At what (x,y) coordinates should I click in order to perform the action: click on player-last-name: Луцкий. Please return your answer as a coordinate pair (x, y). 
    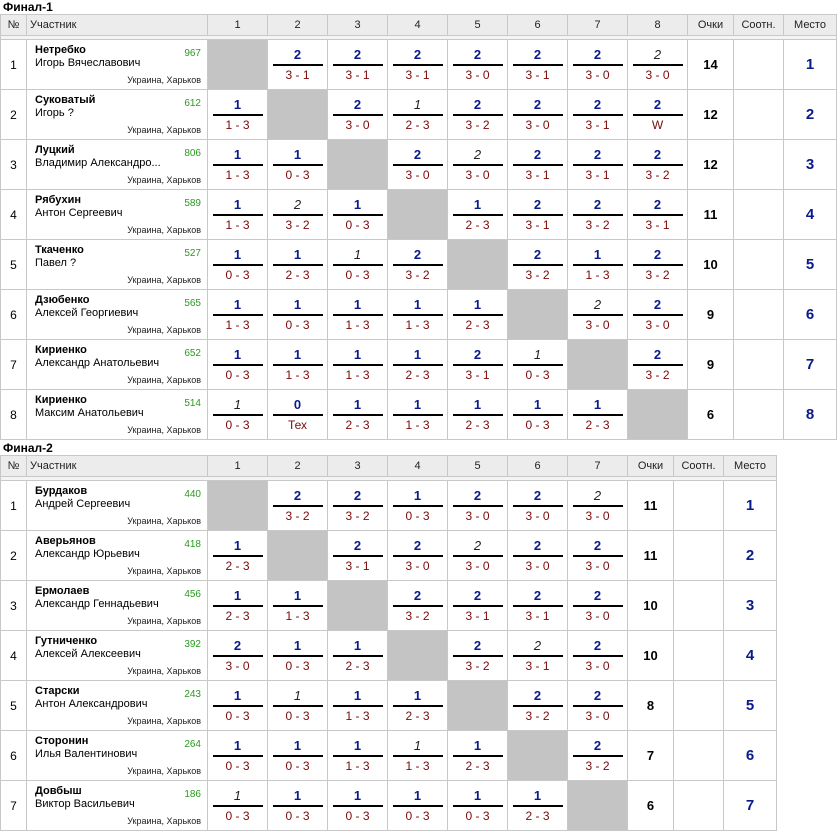
    Looking at the image, I should click on (55, 150).